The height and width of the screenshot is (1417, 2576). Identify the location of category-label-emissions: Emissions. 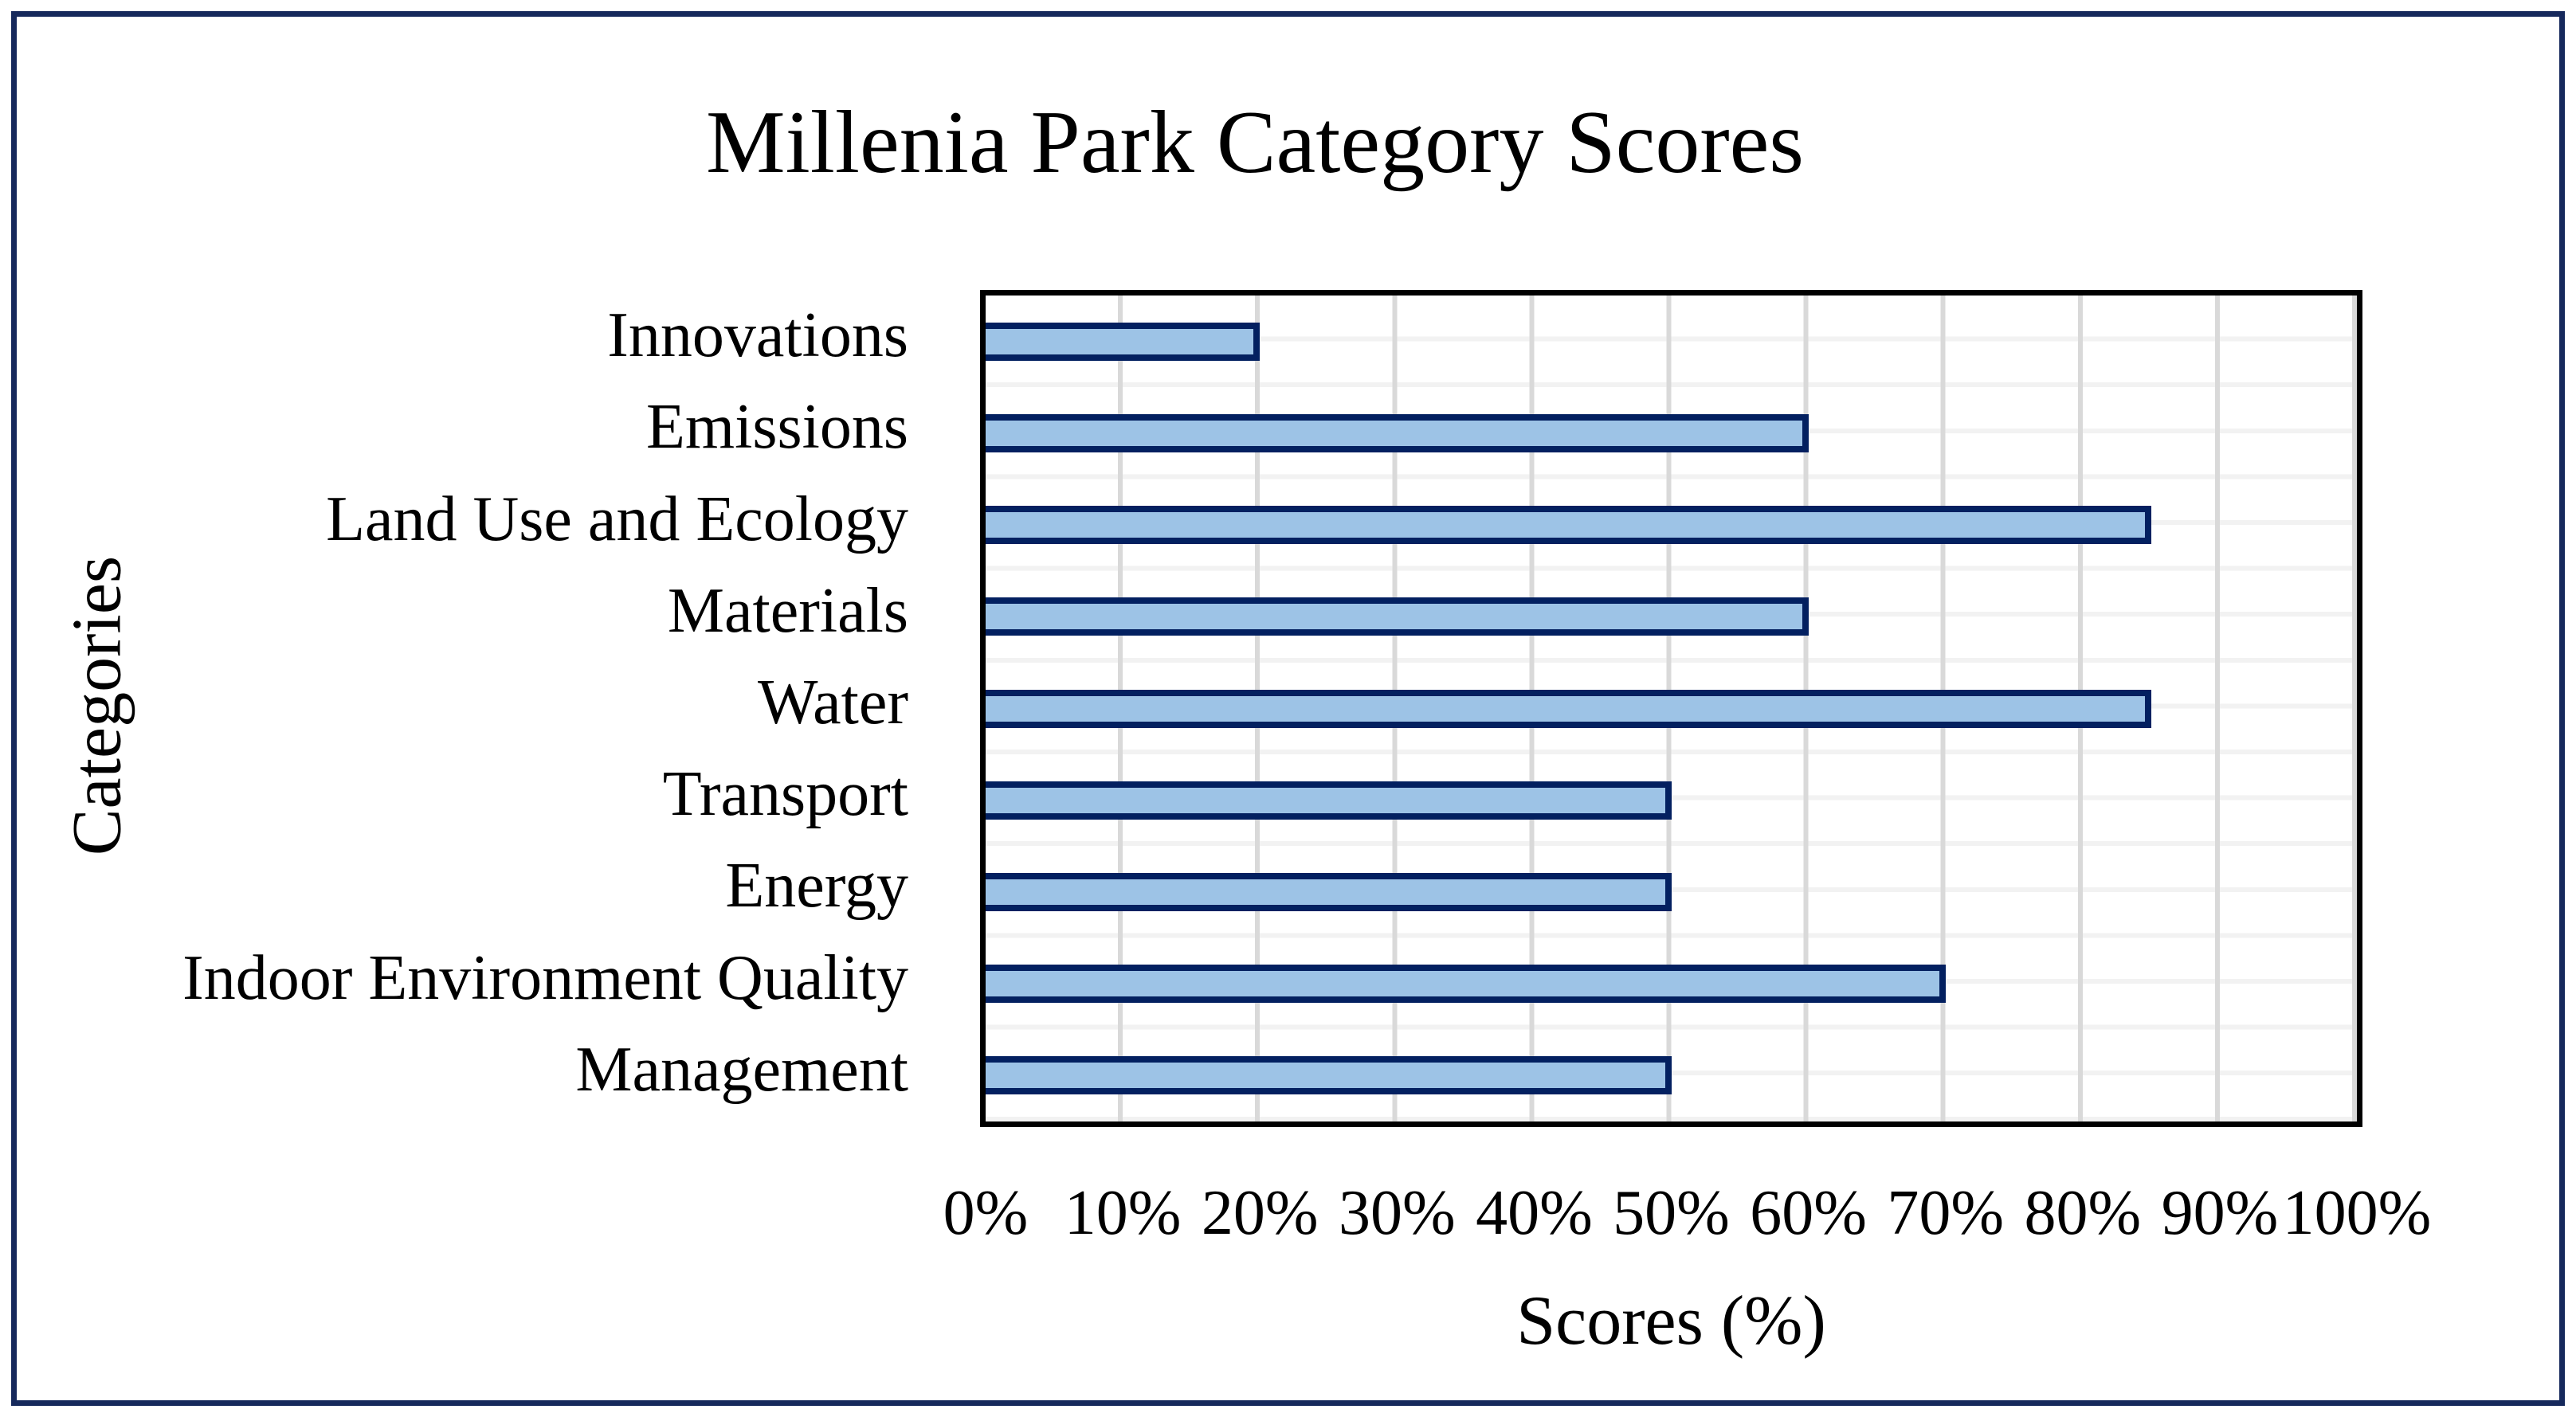
(777, 427).